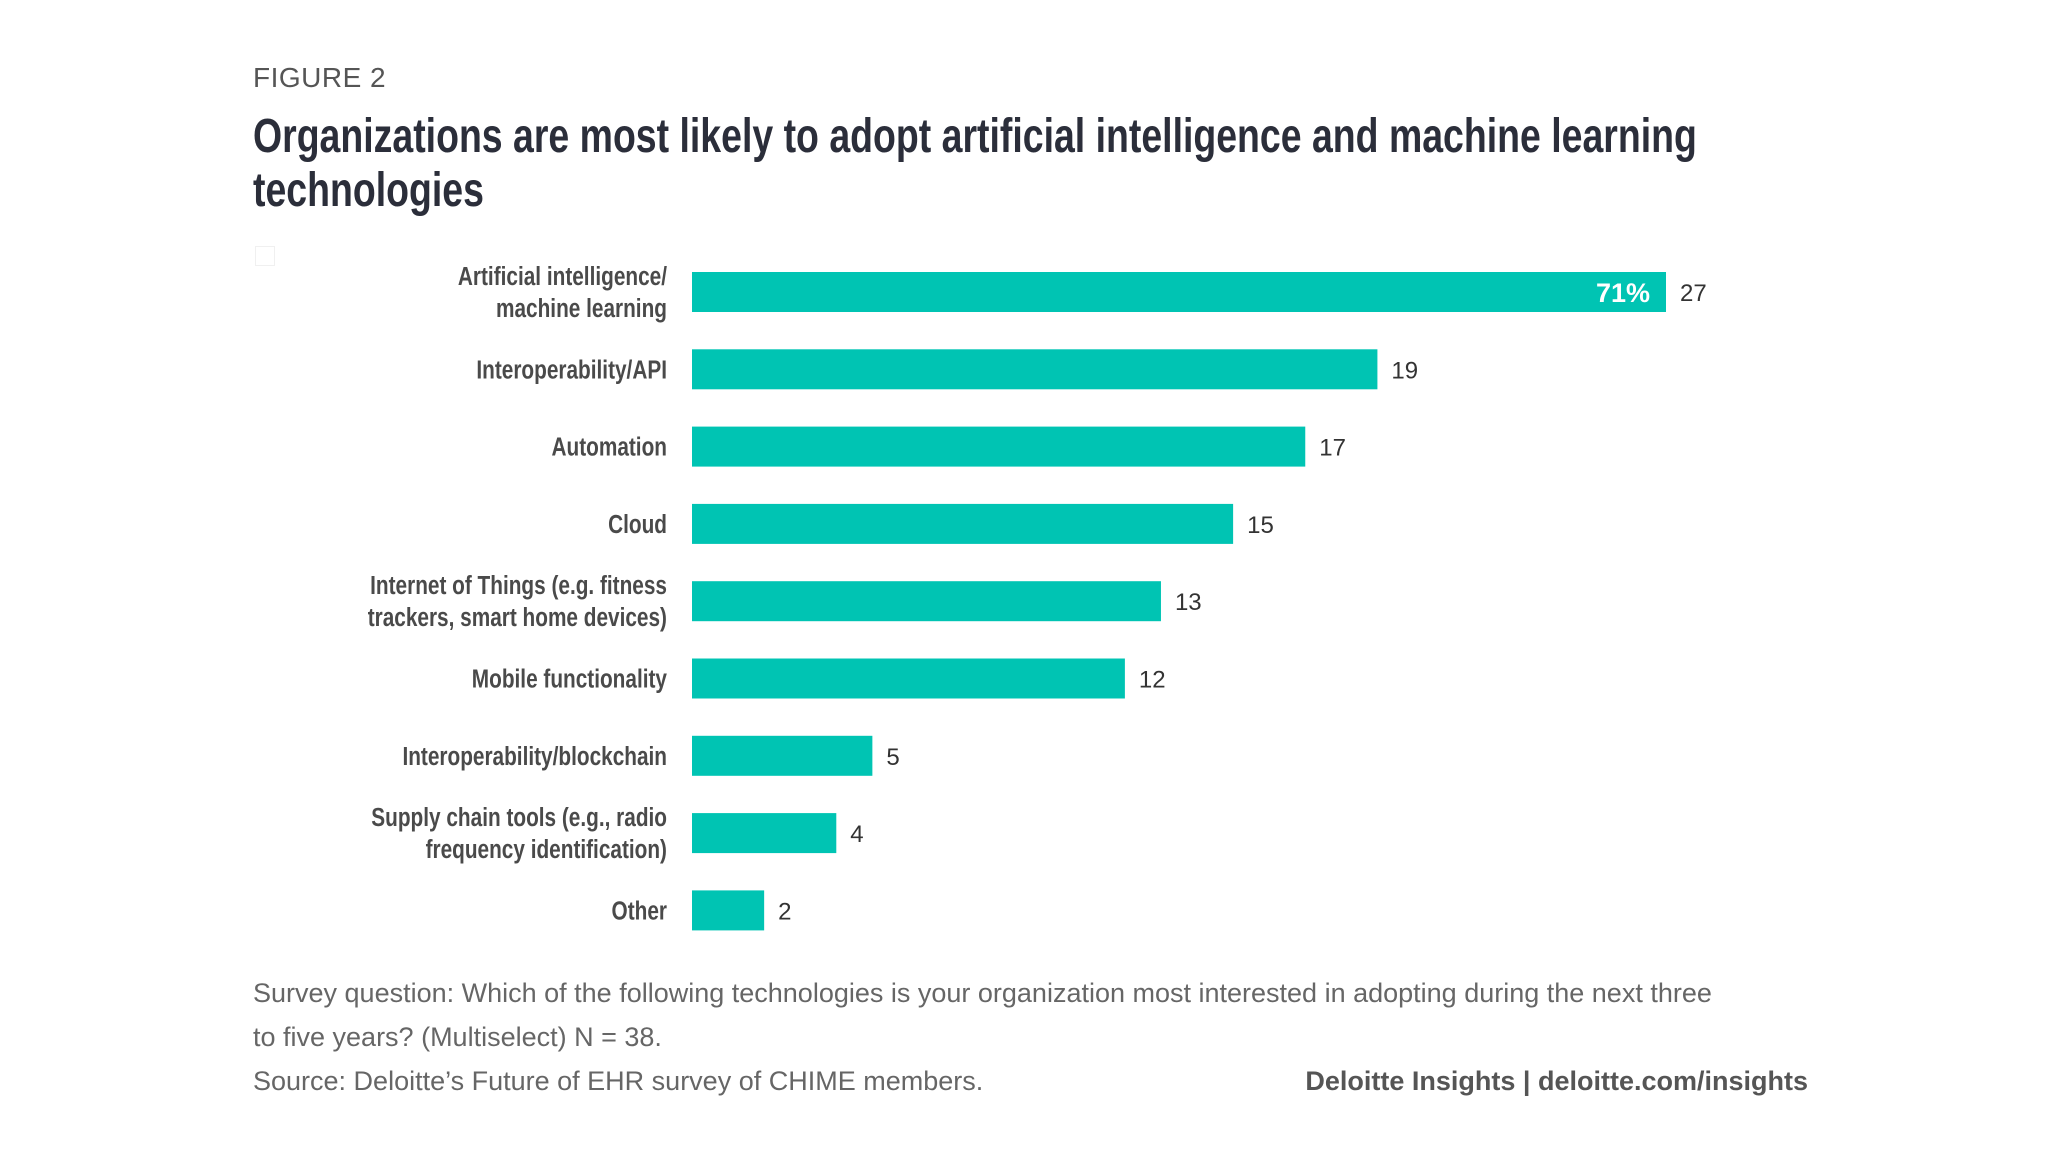 The height and width of the screenshot is (1152, 2048). Describe the element at coordinates (784, 911) in the screenshot. I see `value-label: 2` at that location.